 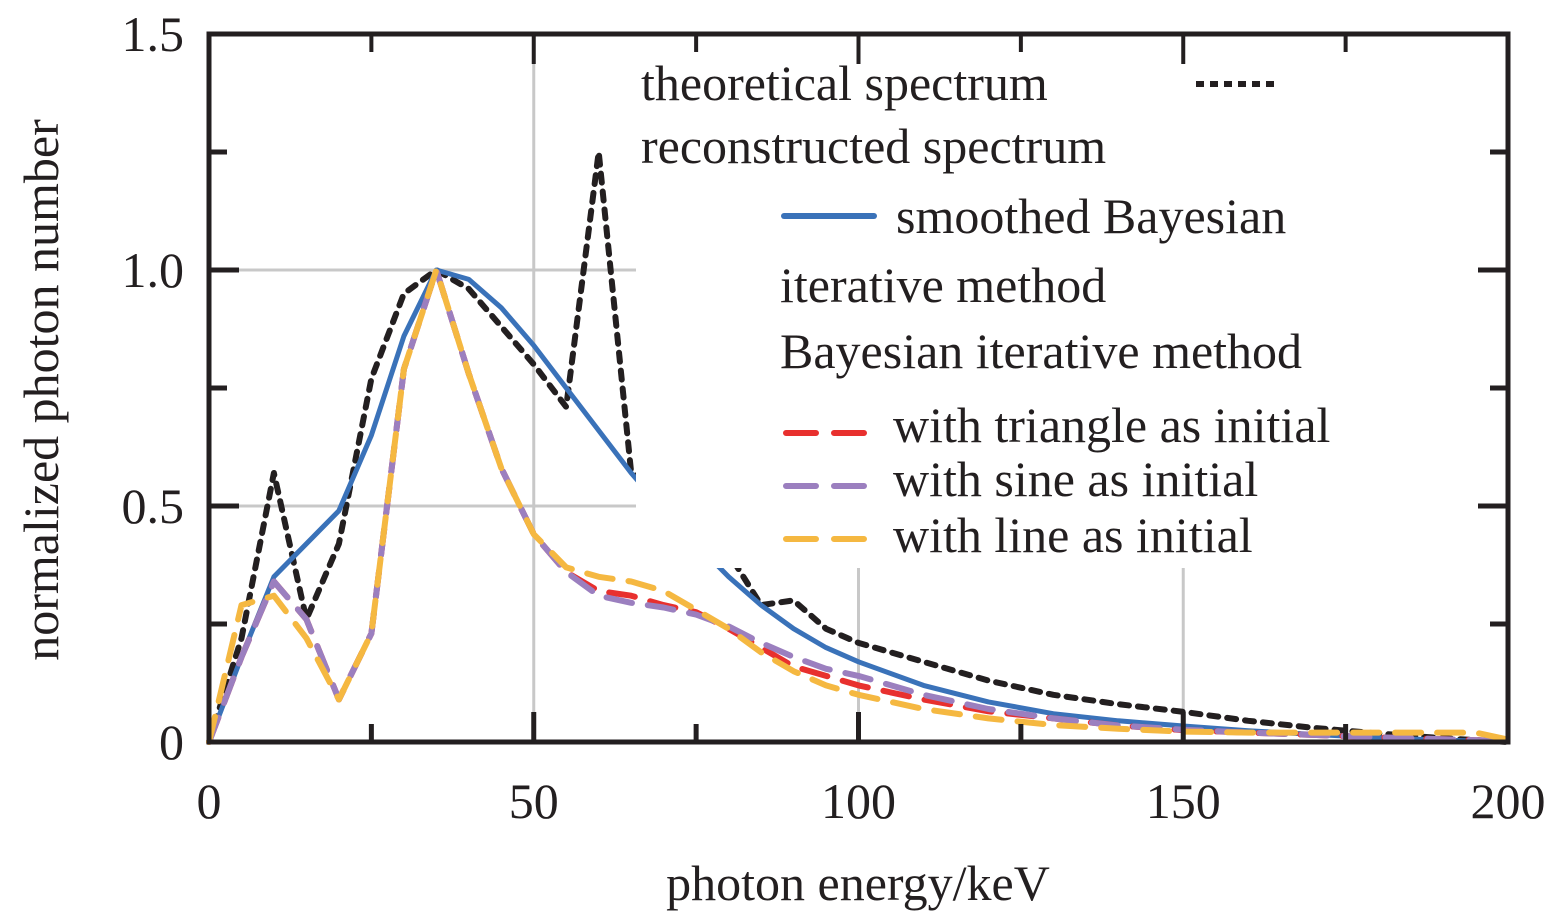 What do you see at coordinates (1091, 216) in the screenshot?
I see `legend-label-smoothed-1: smoothed Bayesian` at bounding box center [1091, 216].